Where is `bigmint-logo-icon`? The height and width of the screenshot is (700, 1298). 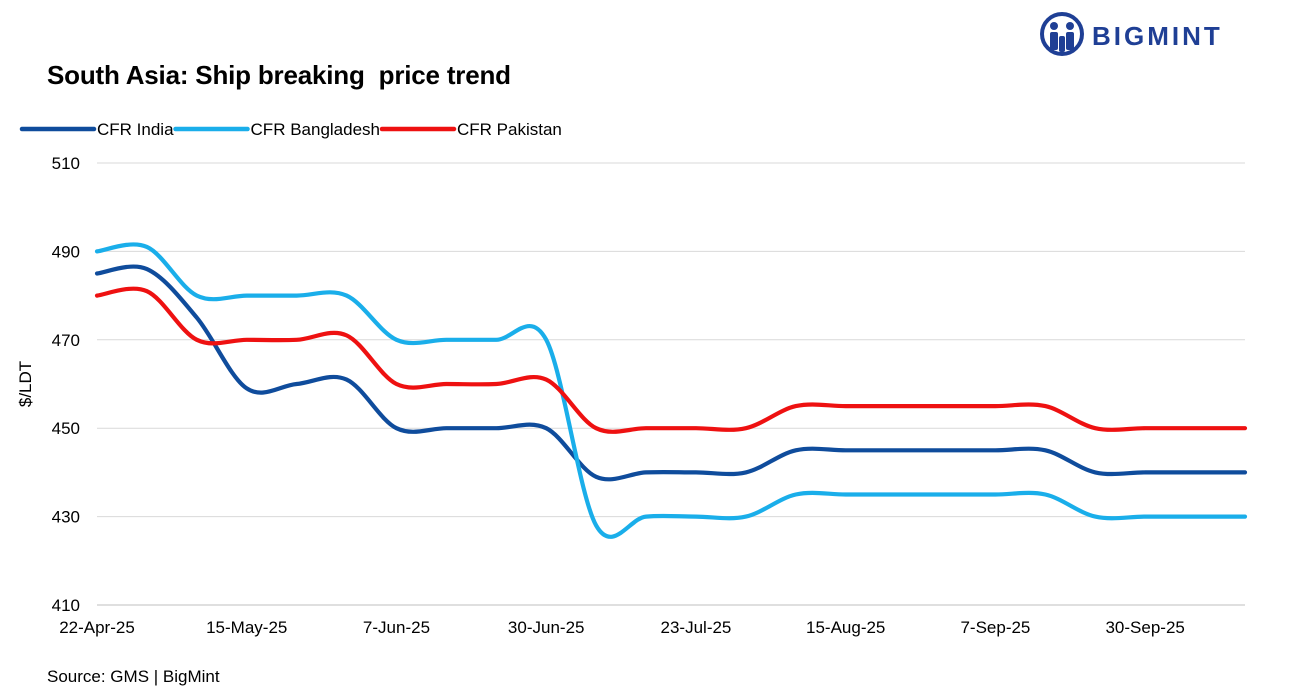
bigmint-logo-icon is located at coordinates (1062, 34).